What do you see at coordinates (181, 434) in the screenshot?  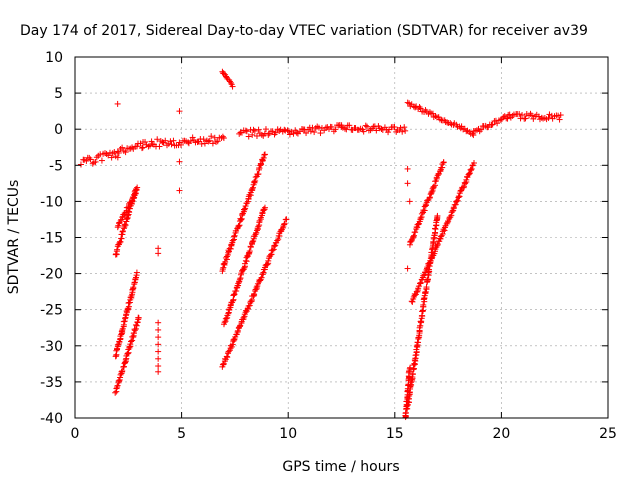 I see `x-tick-label: 5` at bounding box center [181, 434].